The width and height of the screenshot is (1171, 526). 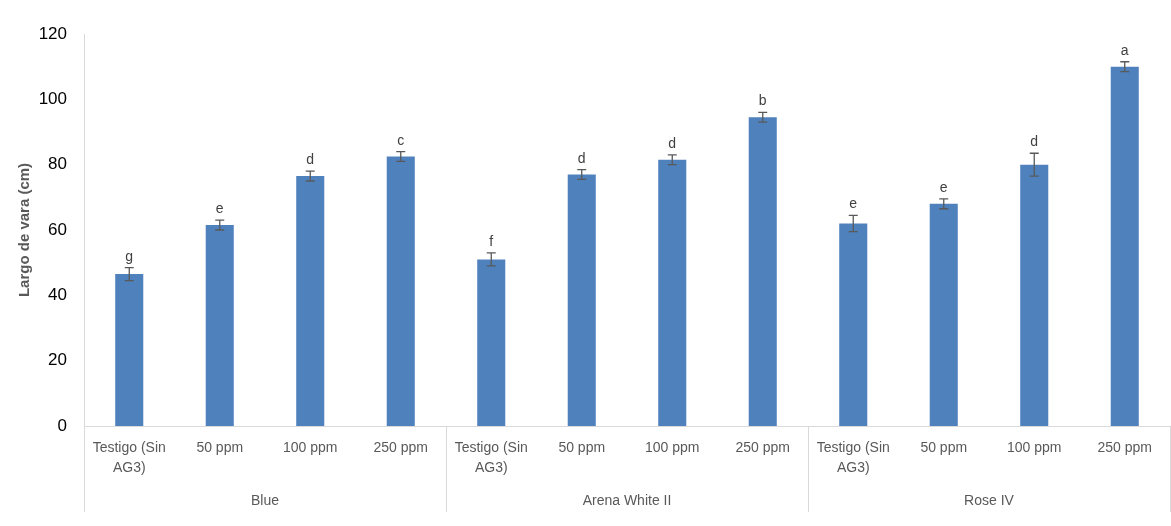 What do you see at coordinates (57, 164) in the screenshot?
I see `y-tick-label: 80` at bounding box center [57, 164].